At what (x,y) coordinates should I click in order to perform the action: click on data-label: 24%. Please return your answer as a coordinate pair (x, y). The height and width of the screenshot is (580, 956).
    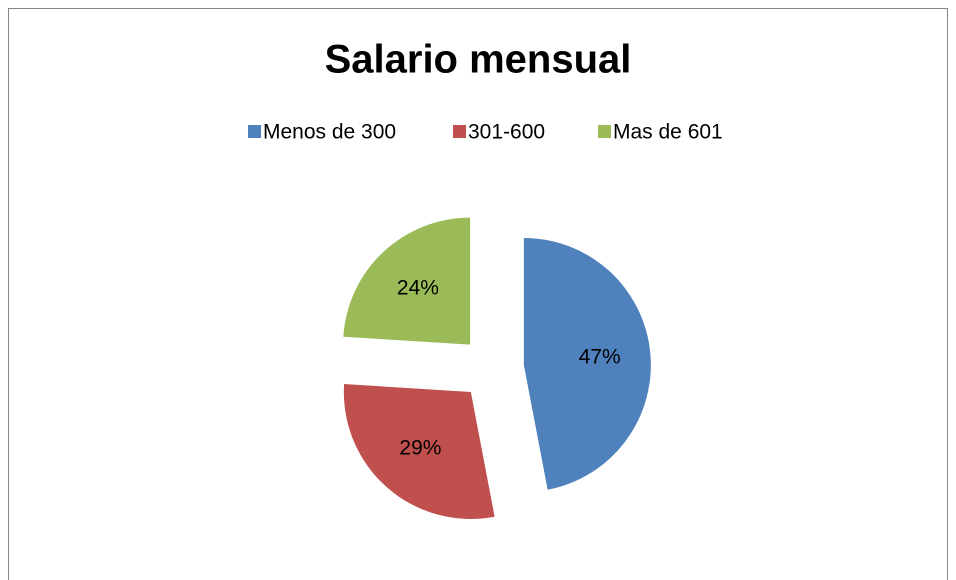
    Looking at the image, I should click on (418, 288).